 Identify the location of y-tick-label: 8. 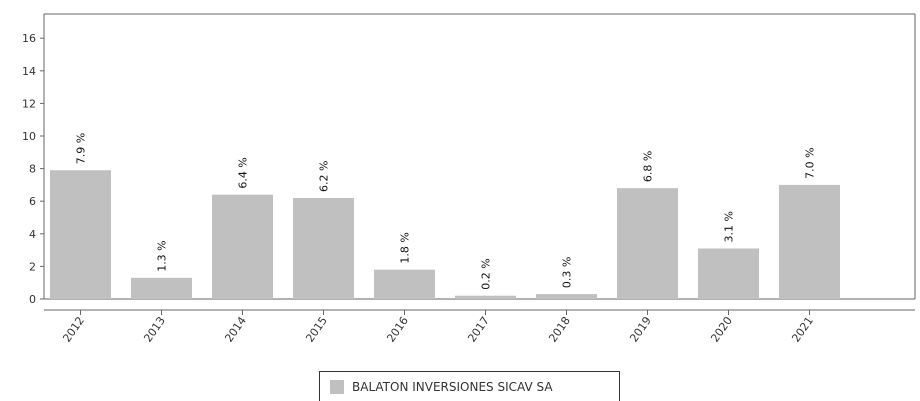
(32, 169).